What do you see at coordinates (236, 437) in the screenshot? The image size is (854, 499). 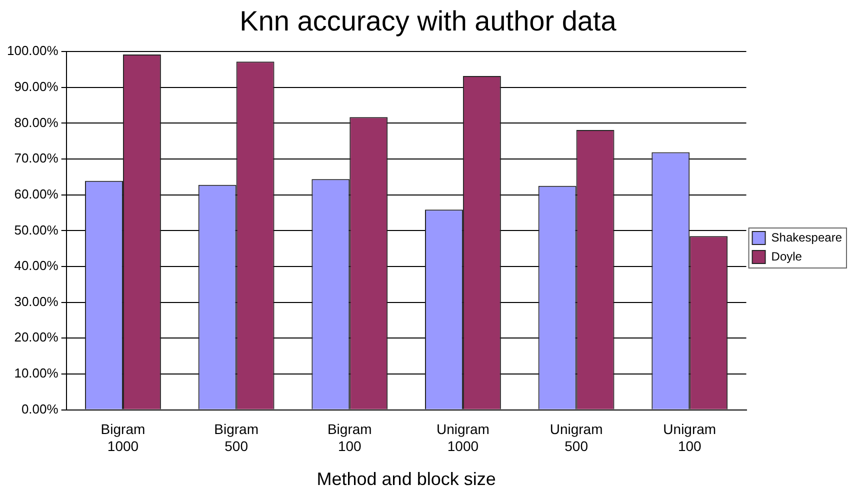 I see `x-tick-label: Bigram 500` at bounding box center [236, 437].